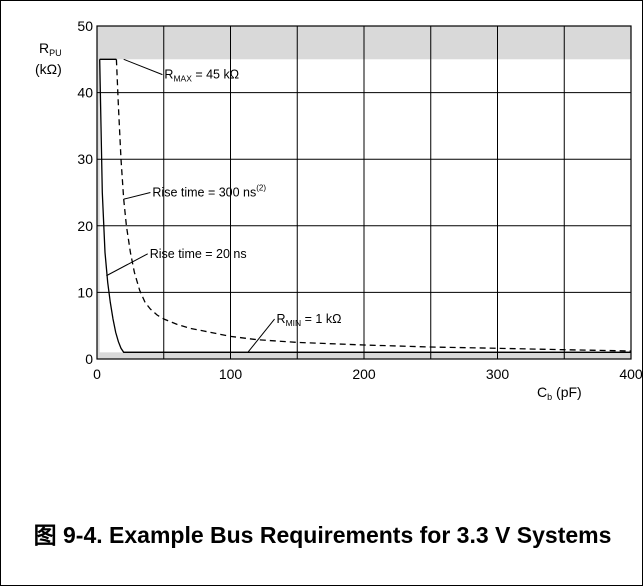 This screenshot has width=643, height=586. Describe the element at coordinates (630, 374) in the screenshot. I see `x-tick-label: 400` at that location.